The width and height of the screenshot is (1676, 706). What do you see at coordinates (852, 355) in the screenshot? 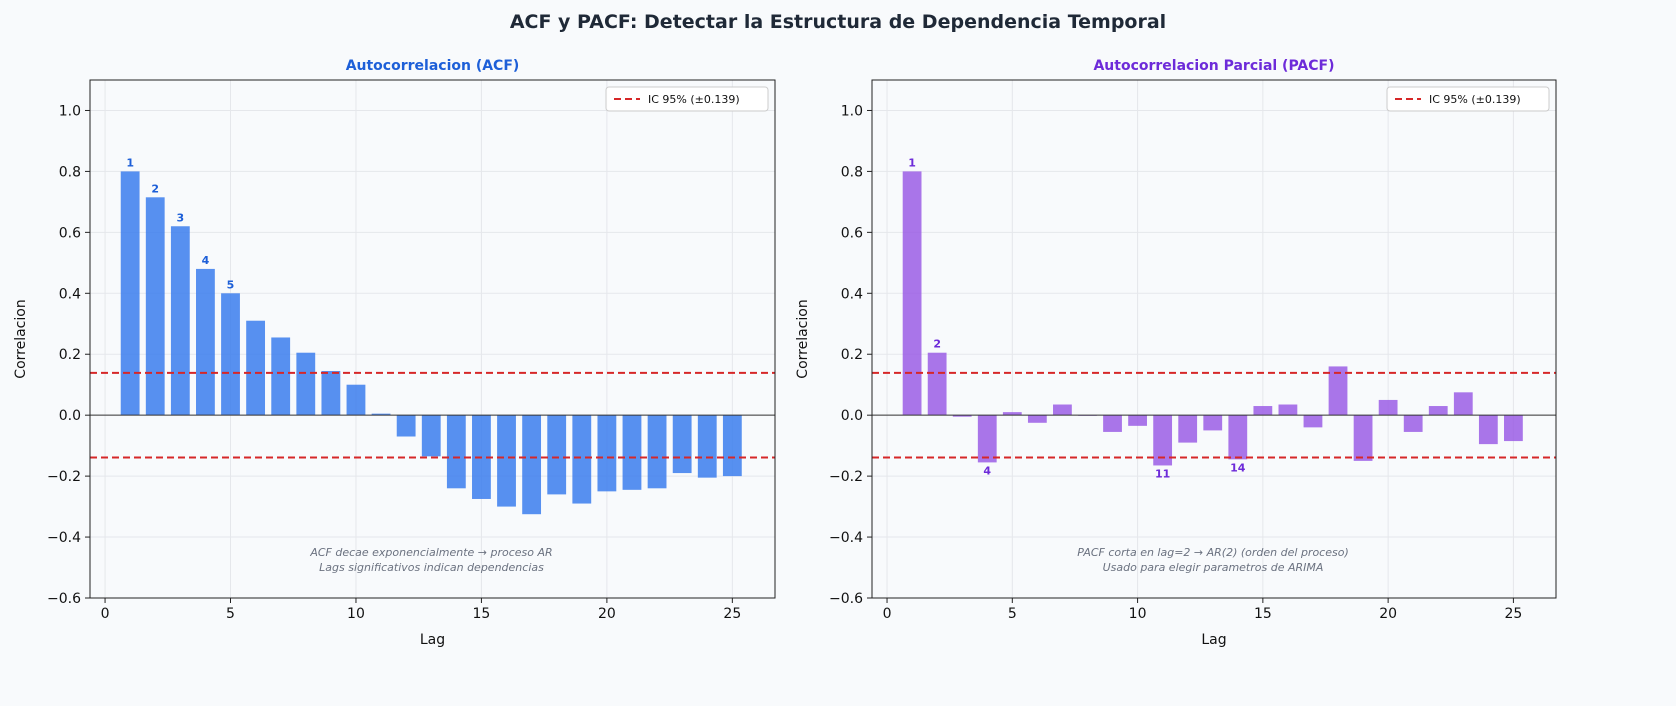
I see `pacf-y-tick-label: 0.2` at bounding box center [852, 355].